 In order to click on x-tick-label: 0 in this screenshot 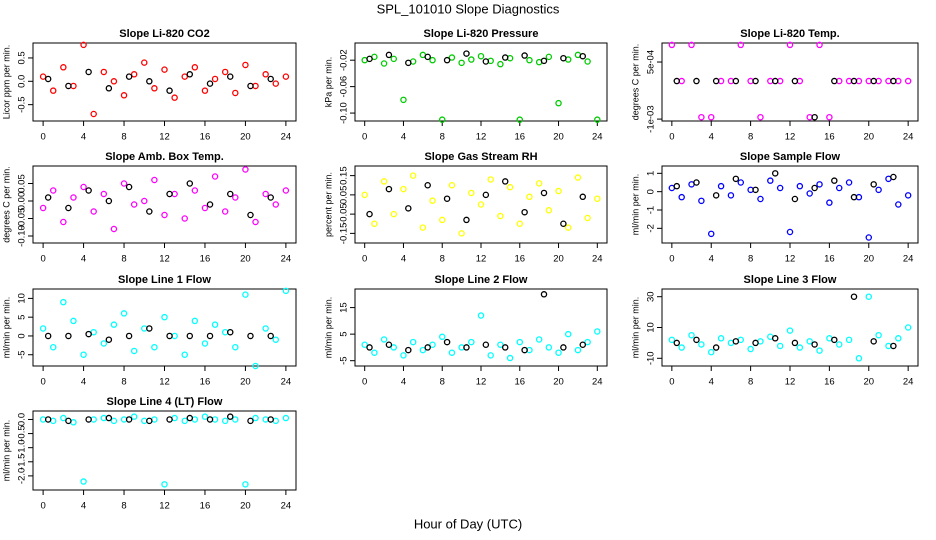, I will do `click(42, 382)`.